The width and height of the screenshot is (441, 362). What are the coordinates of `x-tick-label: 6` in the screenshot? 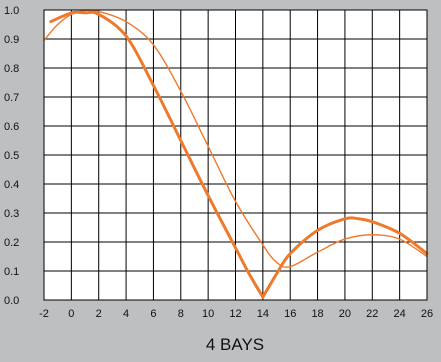 It's located at (153, 314).